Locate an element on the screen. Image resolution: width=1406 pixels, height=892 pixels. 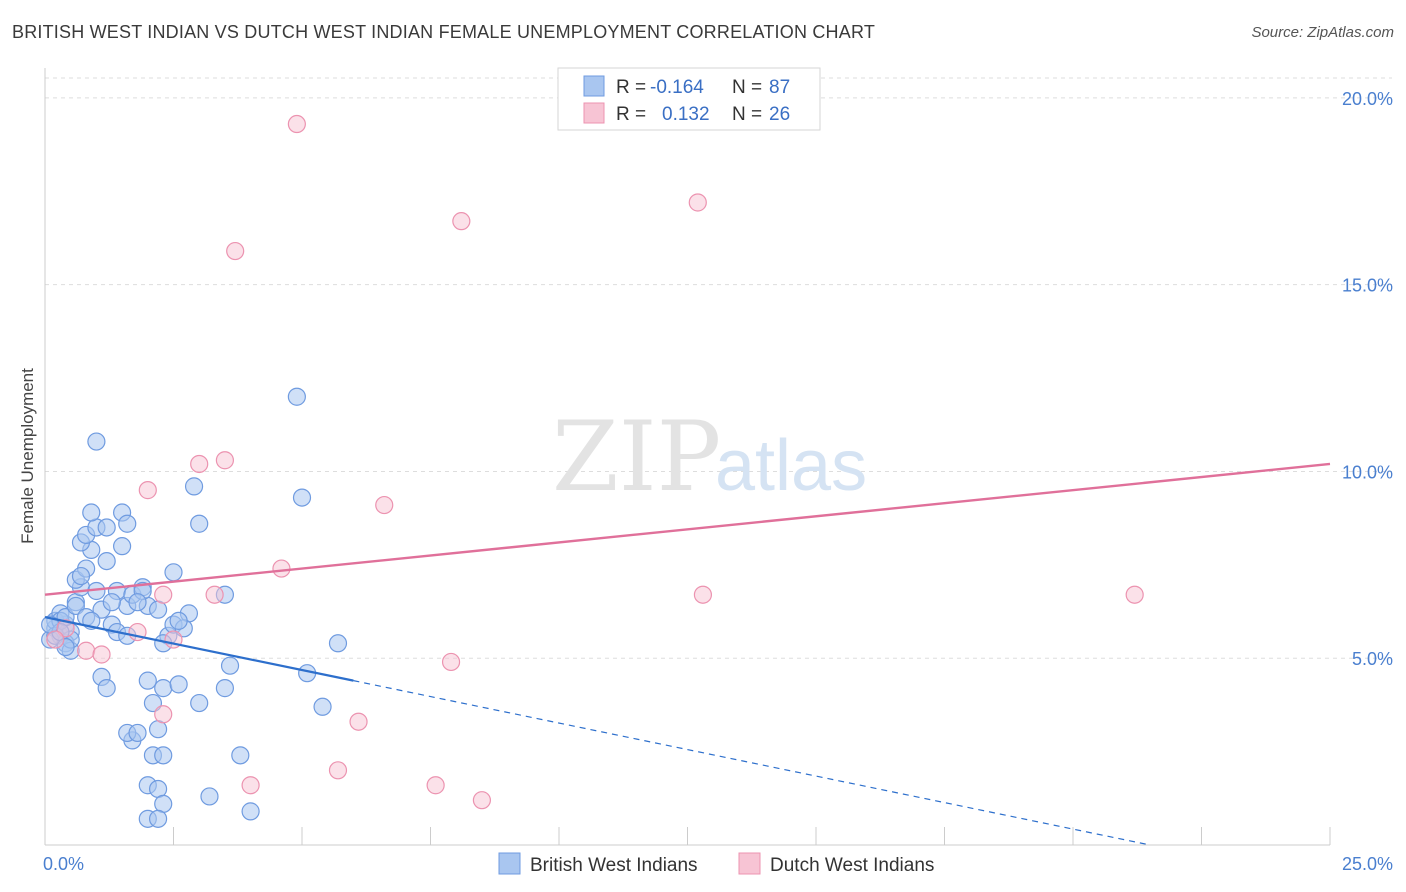
watermark-atlas: atlas is located at coordinates (791, 466).